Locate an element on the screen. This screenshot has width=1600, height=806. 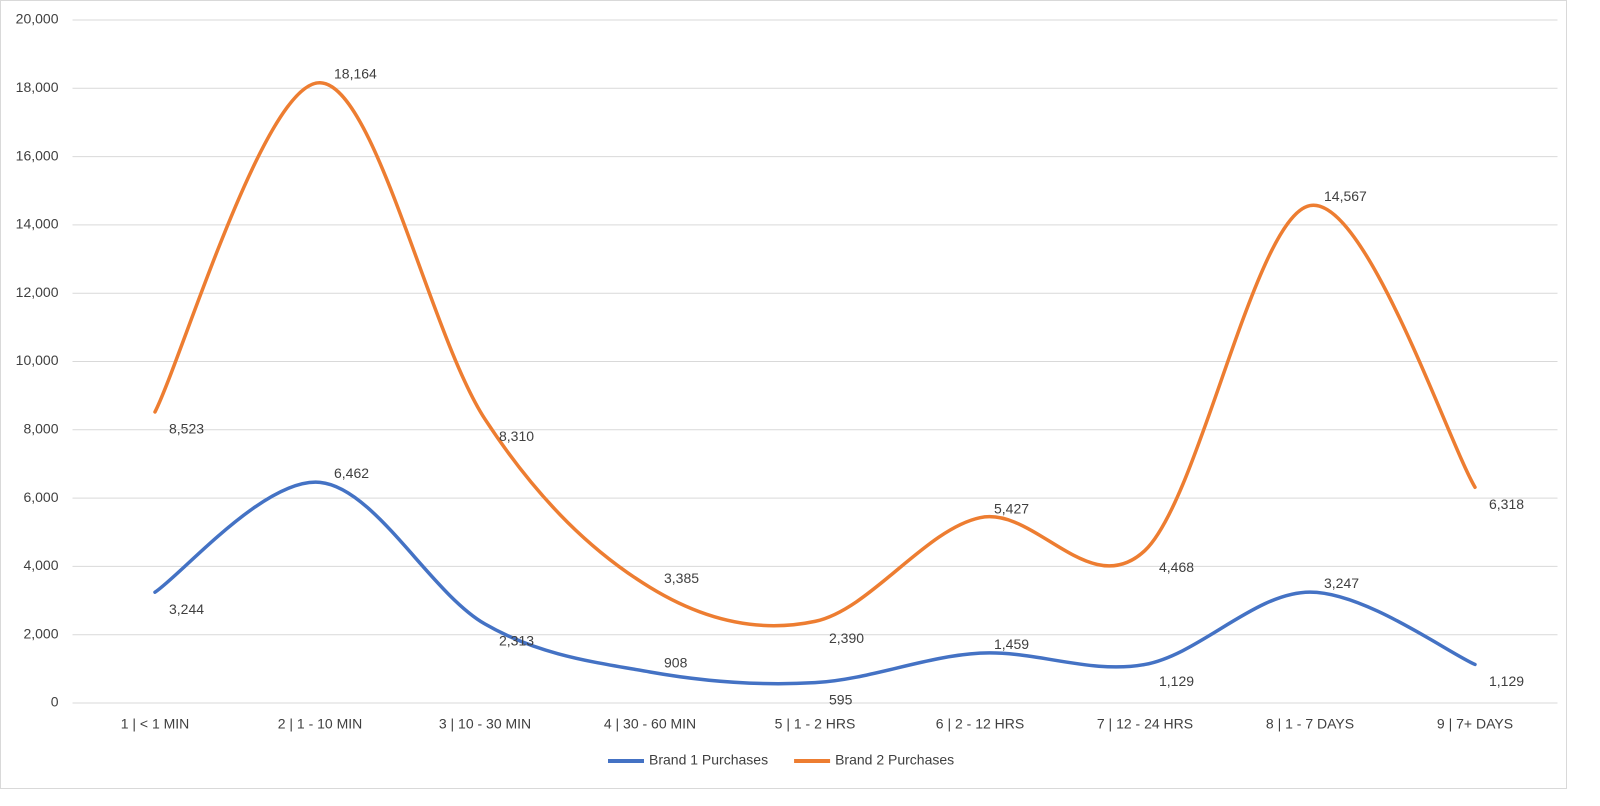
data-label: 595 is located at coordinates (841, 699).